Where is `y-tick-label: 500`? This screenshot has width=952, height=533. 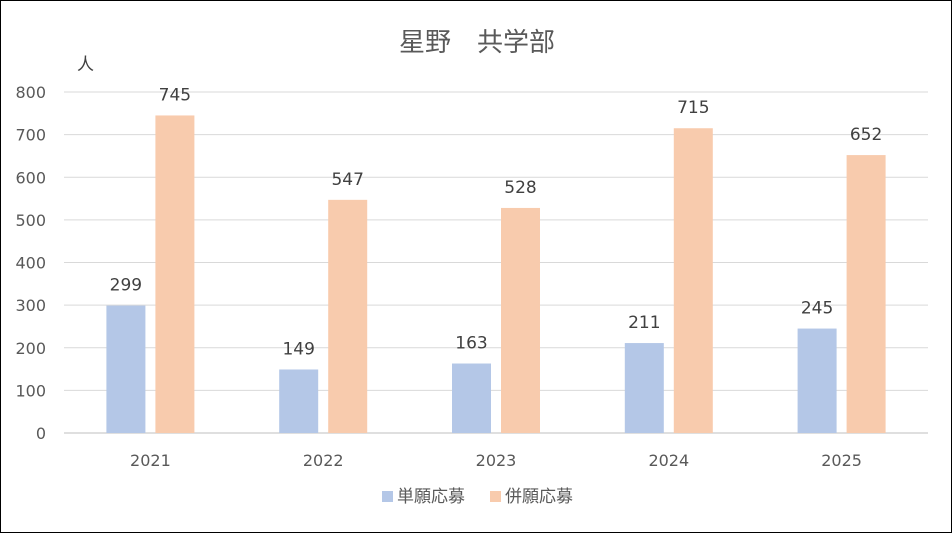 y-tick-label: 500 is located at coordinates (30, 220).